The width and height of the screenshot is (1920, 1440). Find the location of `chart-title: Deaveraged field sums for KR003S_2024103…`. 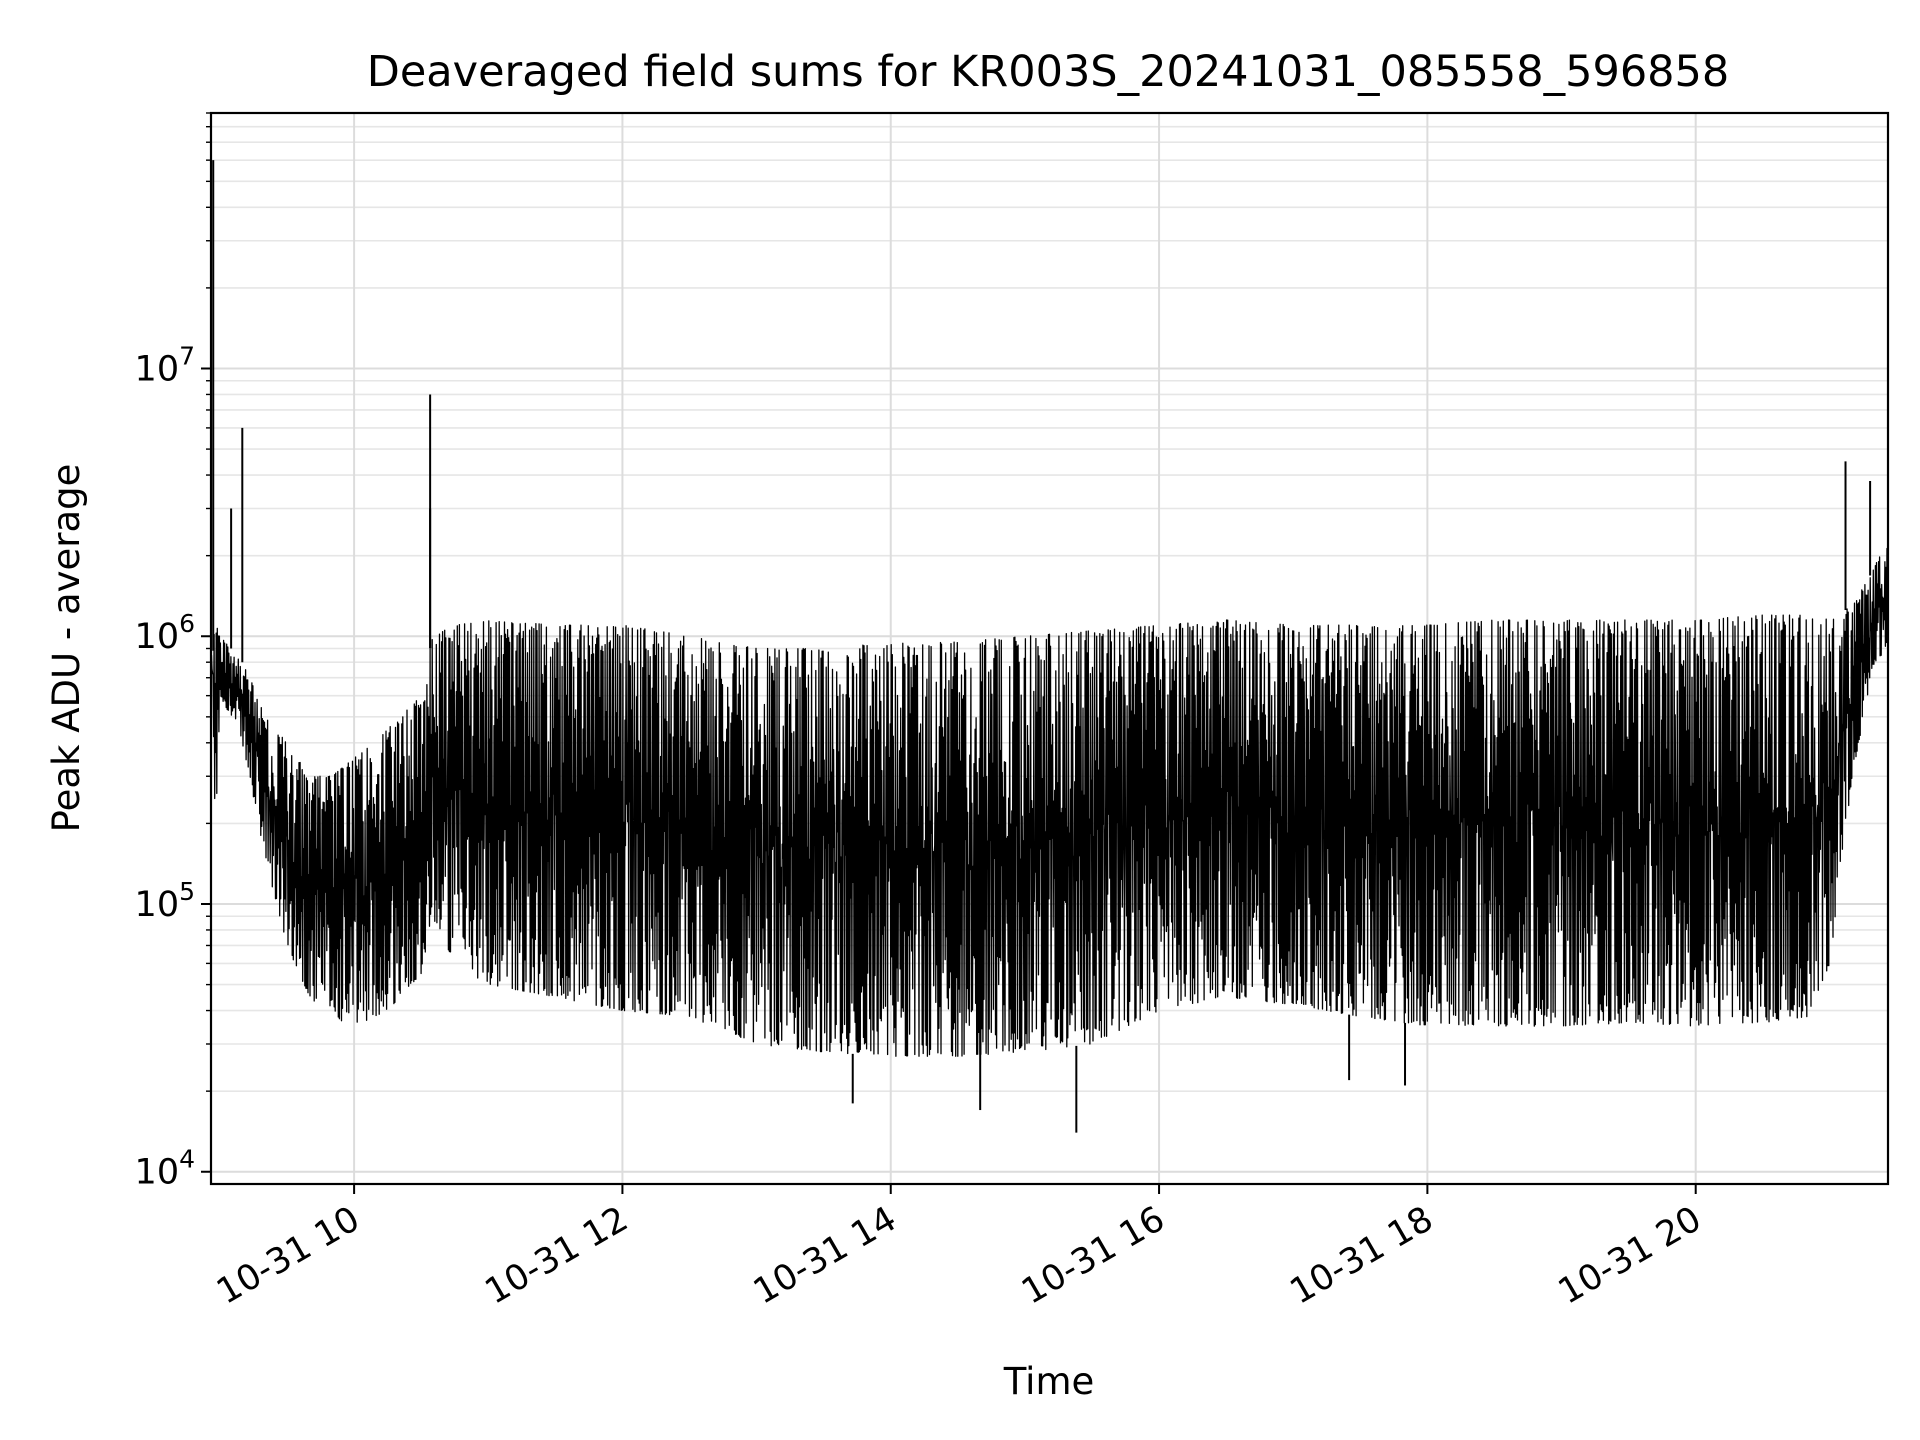

chart-title: Deaveraged field sums for KR003S_2024103… is located at coordinates (1048, 72).